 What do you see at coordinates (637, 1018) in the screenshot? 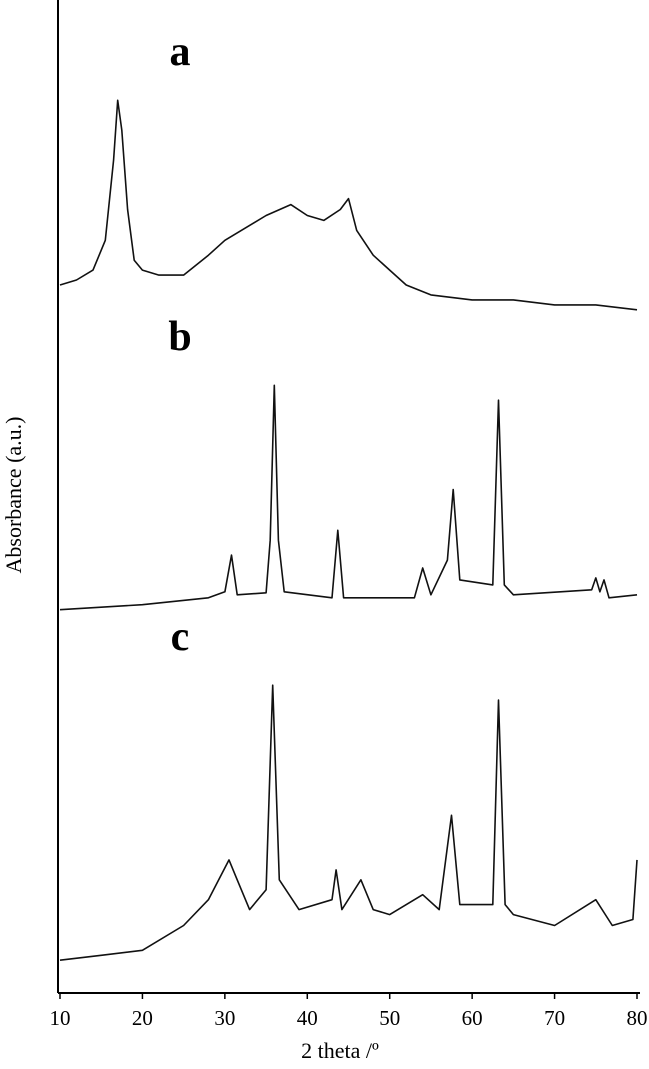
I see `x-tick-label: 80` at bounding box center [637, 1018].